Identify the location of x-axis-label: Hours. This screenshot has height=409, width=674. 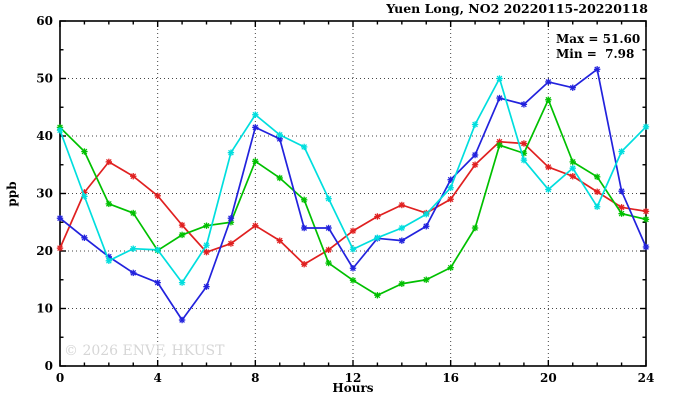
(352, 388).